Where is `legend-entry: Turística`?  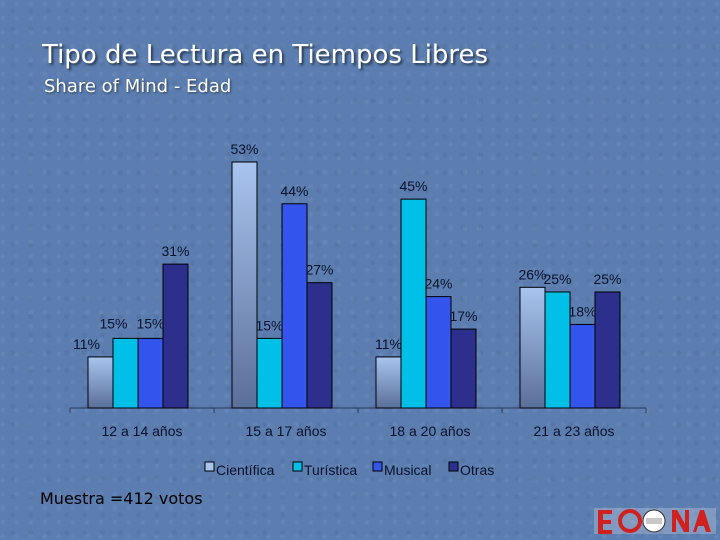 legend-entry: Turística is located at coordinates (330, 470).